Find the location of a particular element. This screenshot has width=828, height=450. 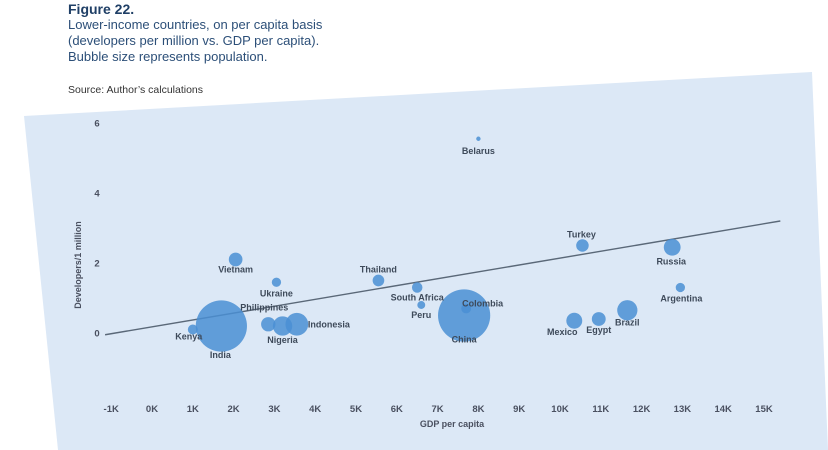

label-belarus: Belarus is located at coordinates (478, 151).